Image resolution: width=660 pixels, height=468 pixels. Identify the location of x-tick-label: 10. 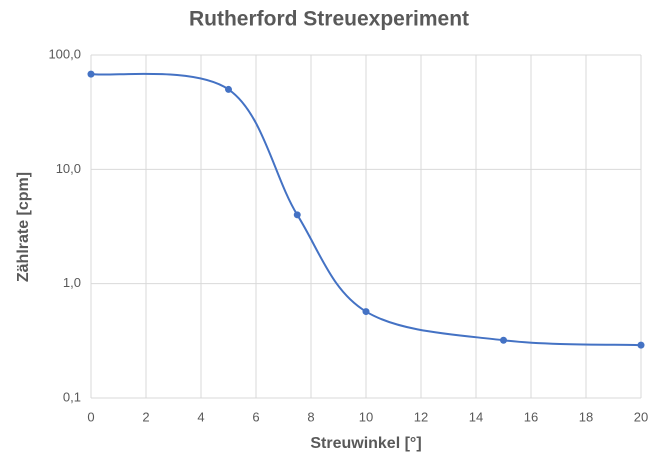
(366, 416).